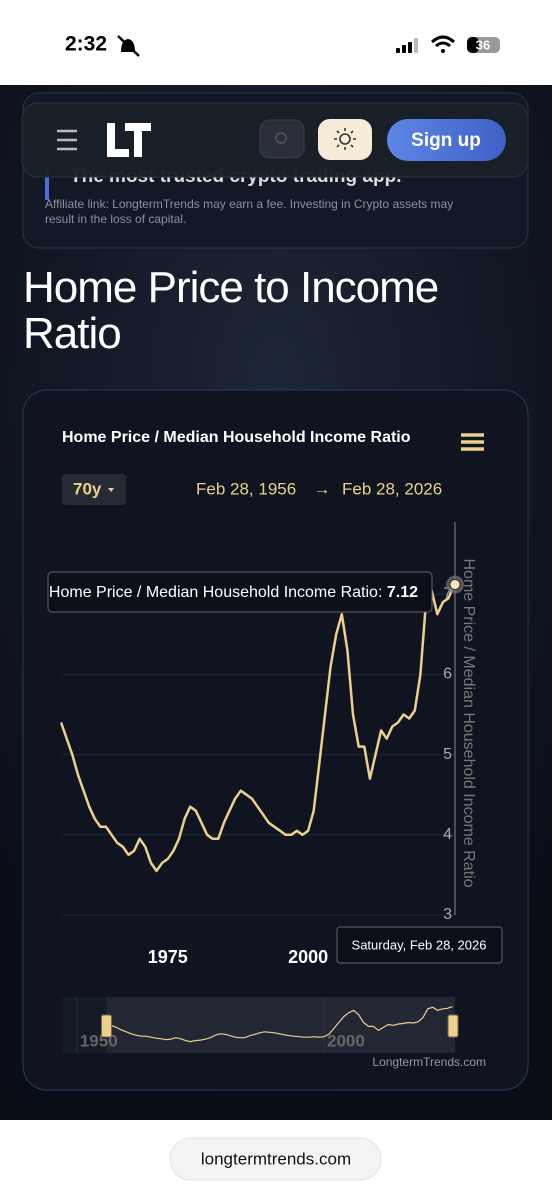 Image resolution: width=552 pixels, height=1200 pixels. I want to click on navigator-line, so click(279, 1024).